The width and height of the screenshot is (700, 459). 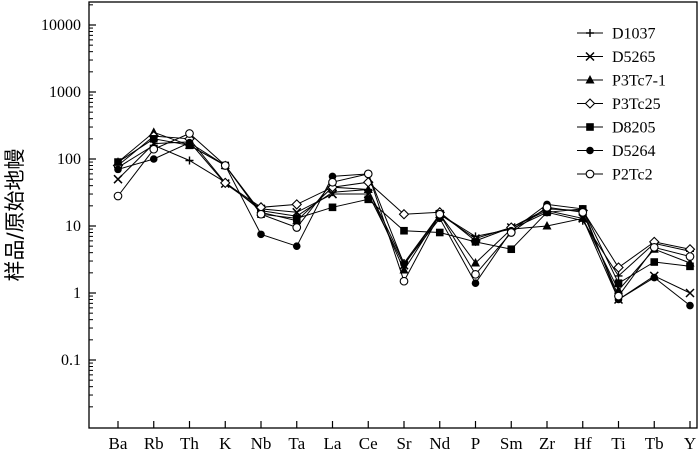 What do you see at coordinates (690, 443) in the screenshot?
I see `x-tick-label: Y` at bounding box center [690, 443].